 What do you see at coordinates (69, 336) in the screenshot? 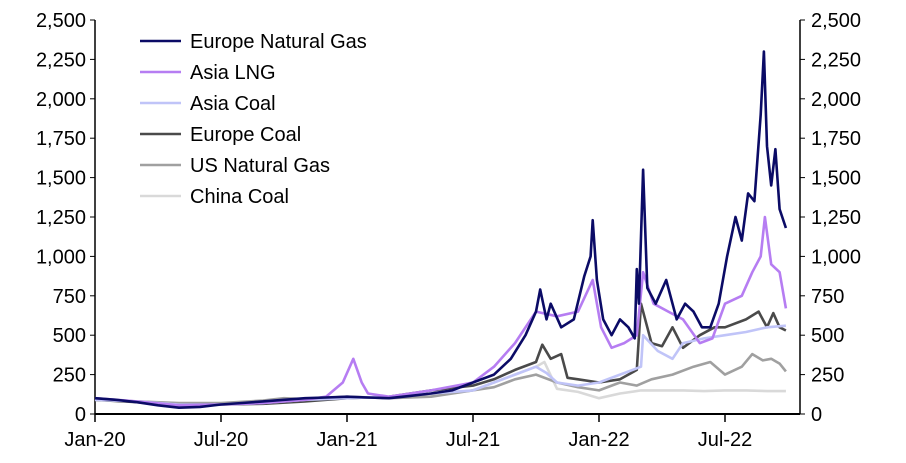
I see `y-tick-label-left: 500` at bounding box center [69, 336].